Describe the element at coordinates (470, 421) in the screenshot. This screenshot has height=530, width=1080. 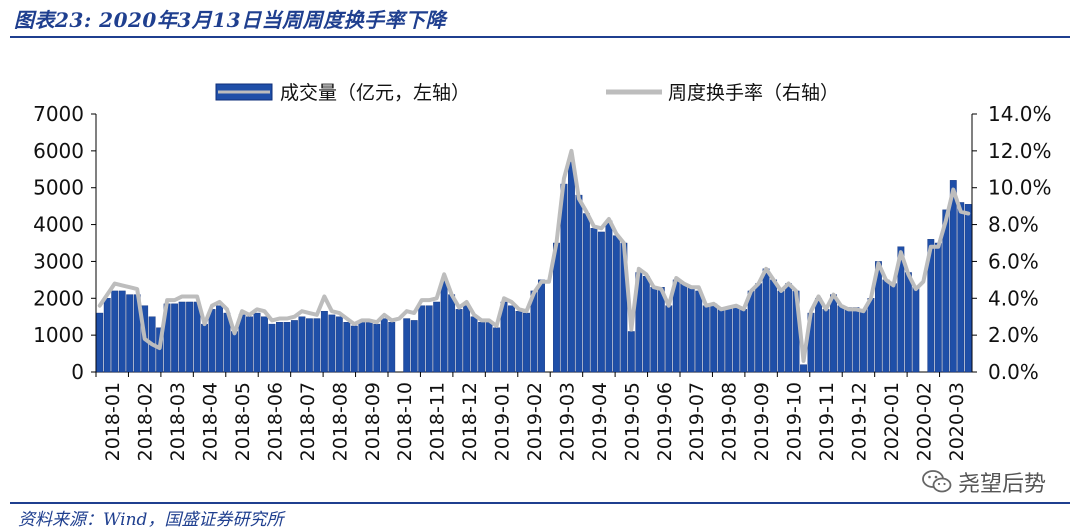
I see `x-tick-label: 2018-12` at that location.